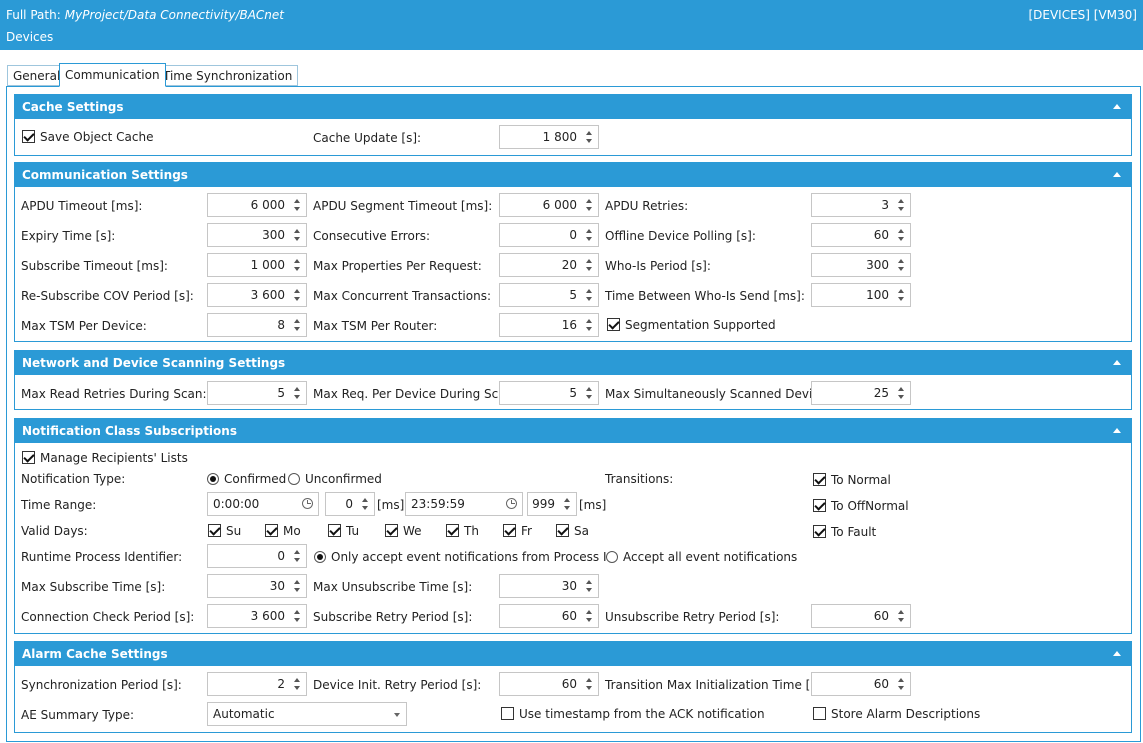  What do you see at coordinates (861, 616) in the screenshot?
I see `unsubscribe-retry-spinner: 60` at bounding box center [861, 616].